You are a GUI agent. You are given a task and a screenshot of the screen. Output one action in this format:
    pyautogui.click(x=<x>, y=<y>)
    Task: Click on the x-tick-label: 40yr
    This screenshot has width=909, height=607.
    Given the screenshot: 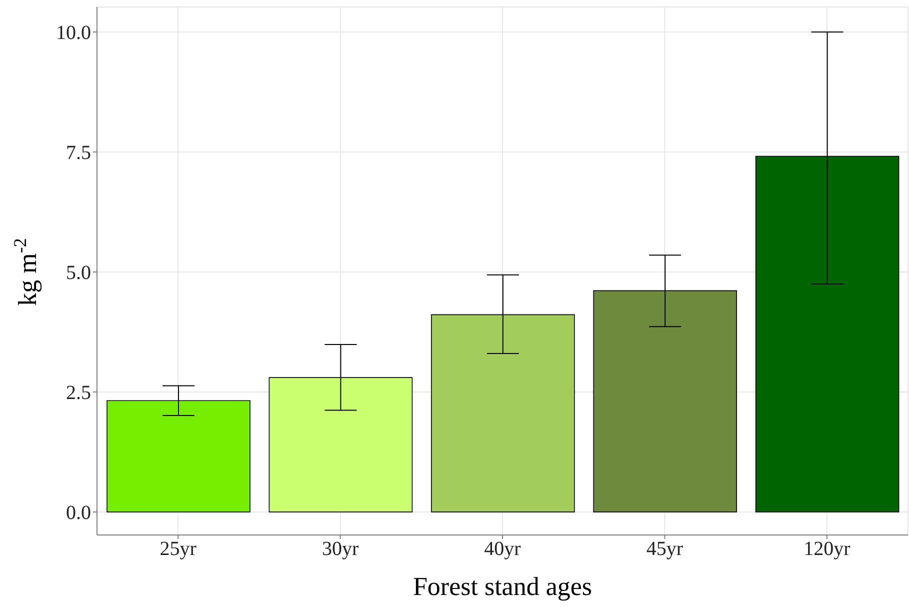 What is the action you would take?
    pyautogui.click(x=503, y=549)
    